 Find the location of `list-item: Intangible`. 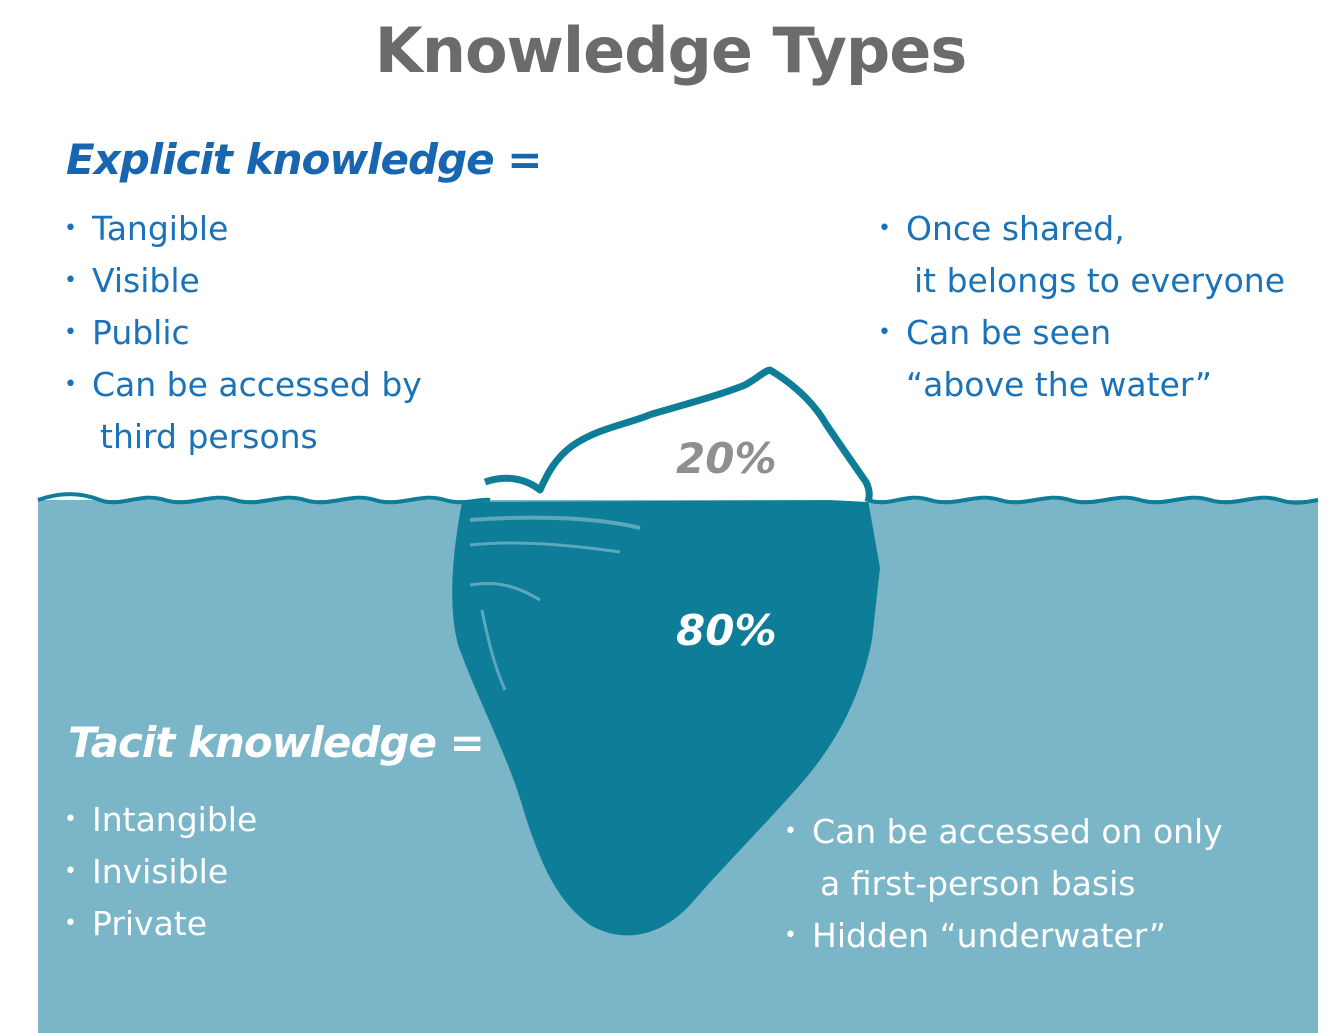

list-item: Intangible is located at coordinates (160, 820).